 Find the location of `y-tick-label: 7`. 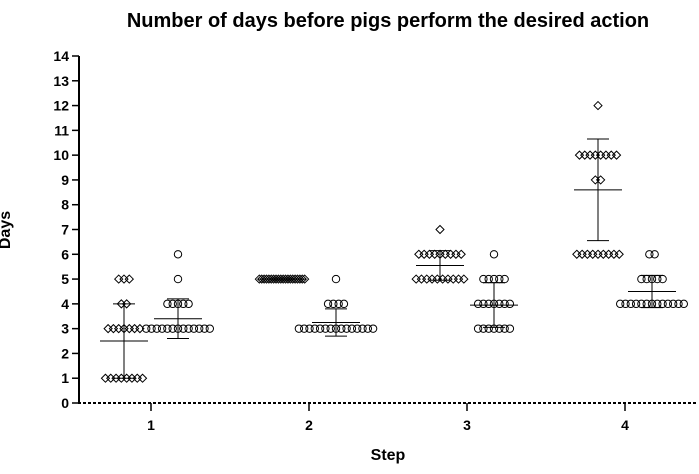

y-tick-label: 7 is located at coordinates (65, 230).